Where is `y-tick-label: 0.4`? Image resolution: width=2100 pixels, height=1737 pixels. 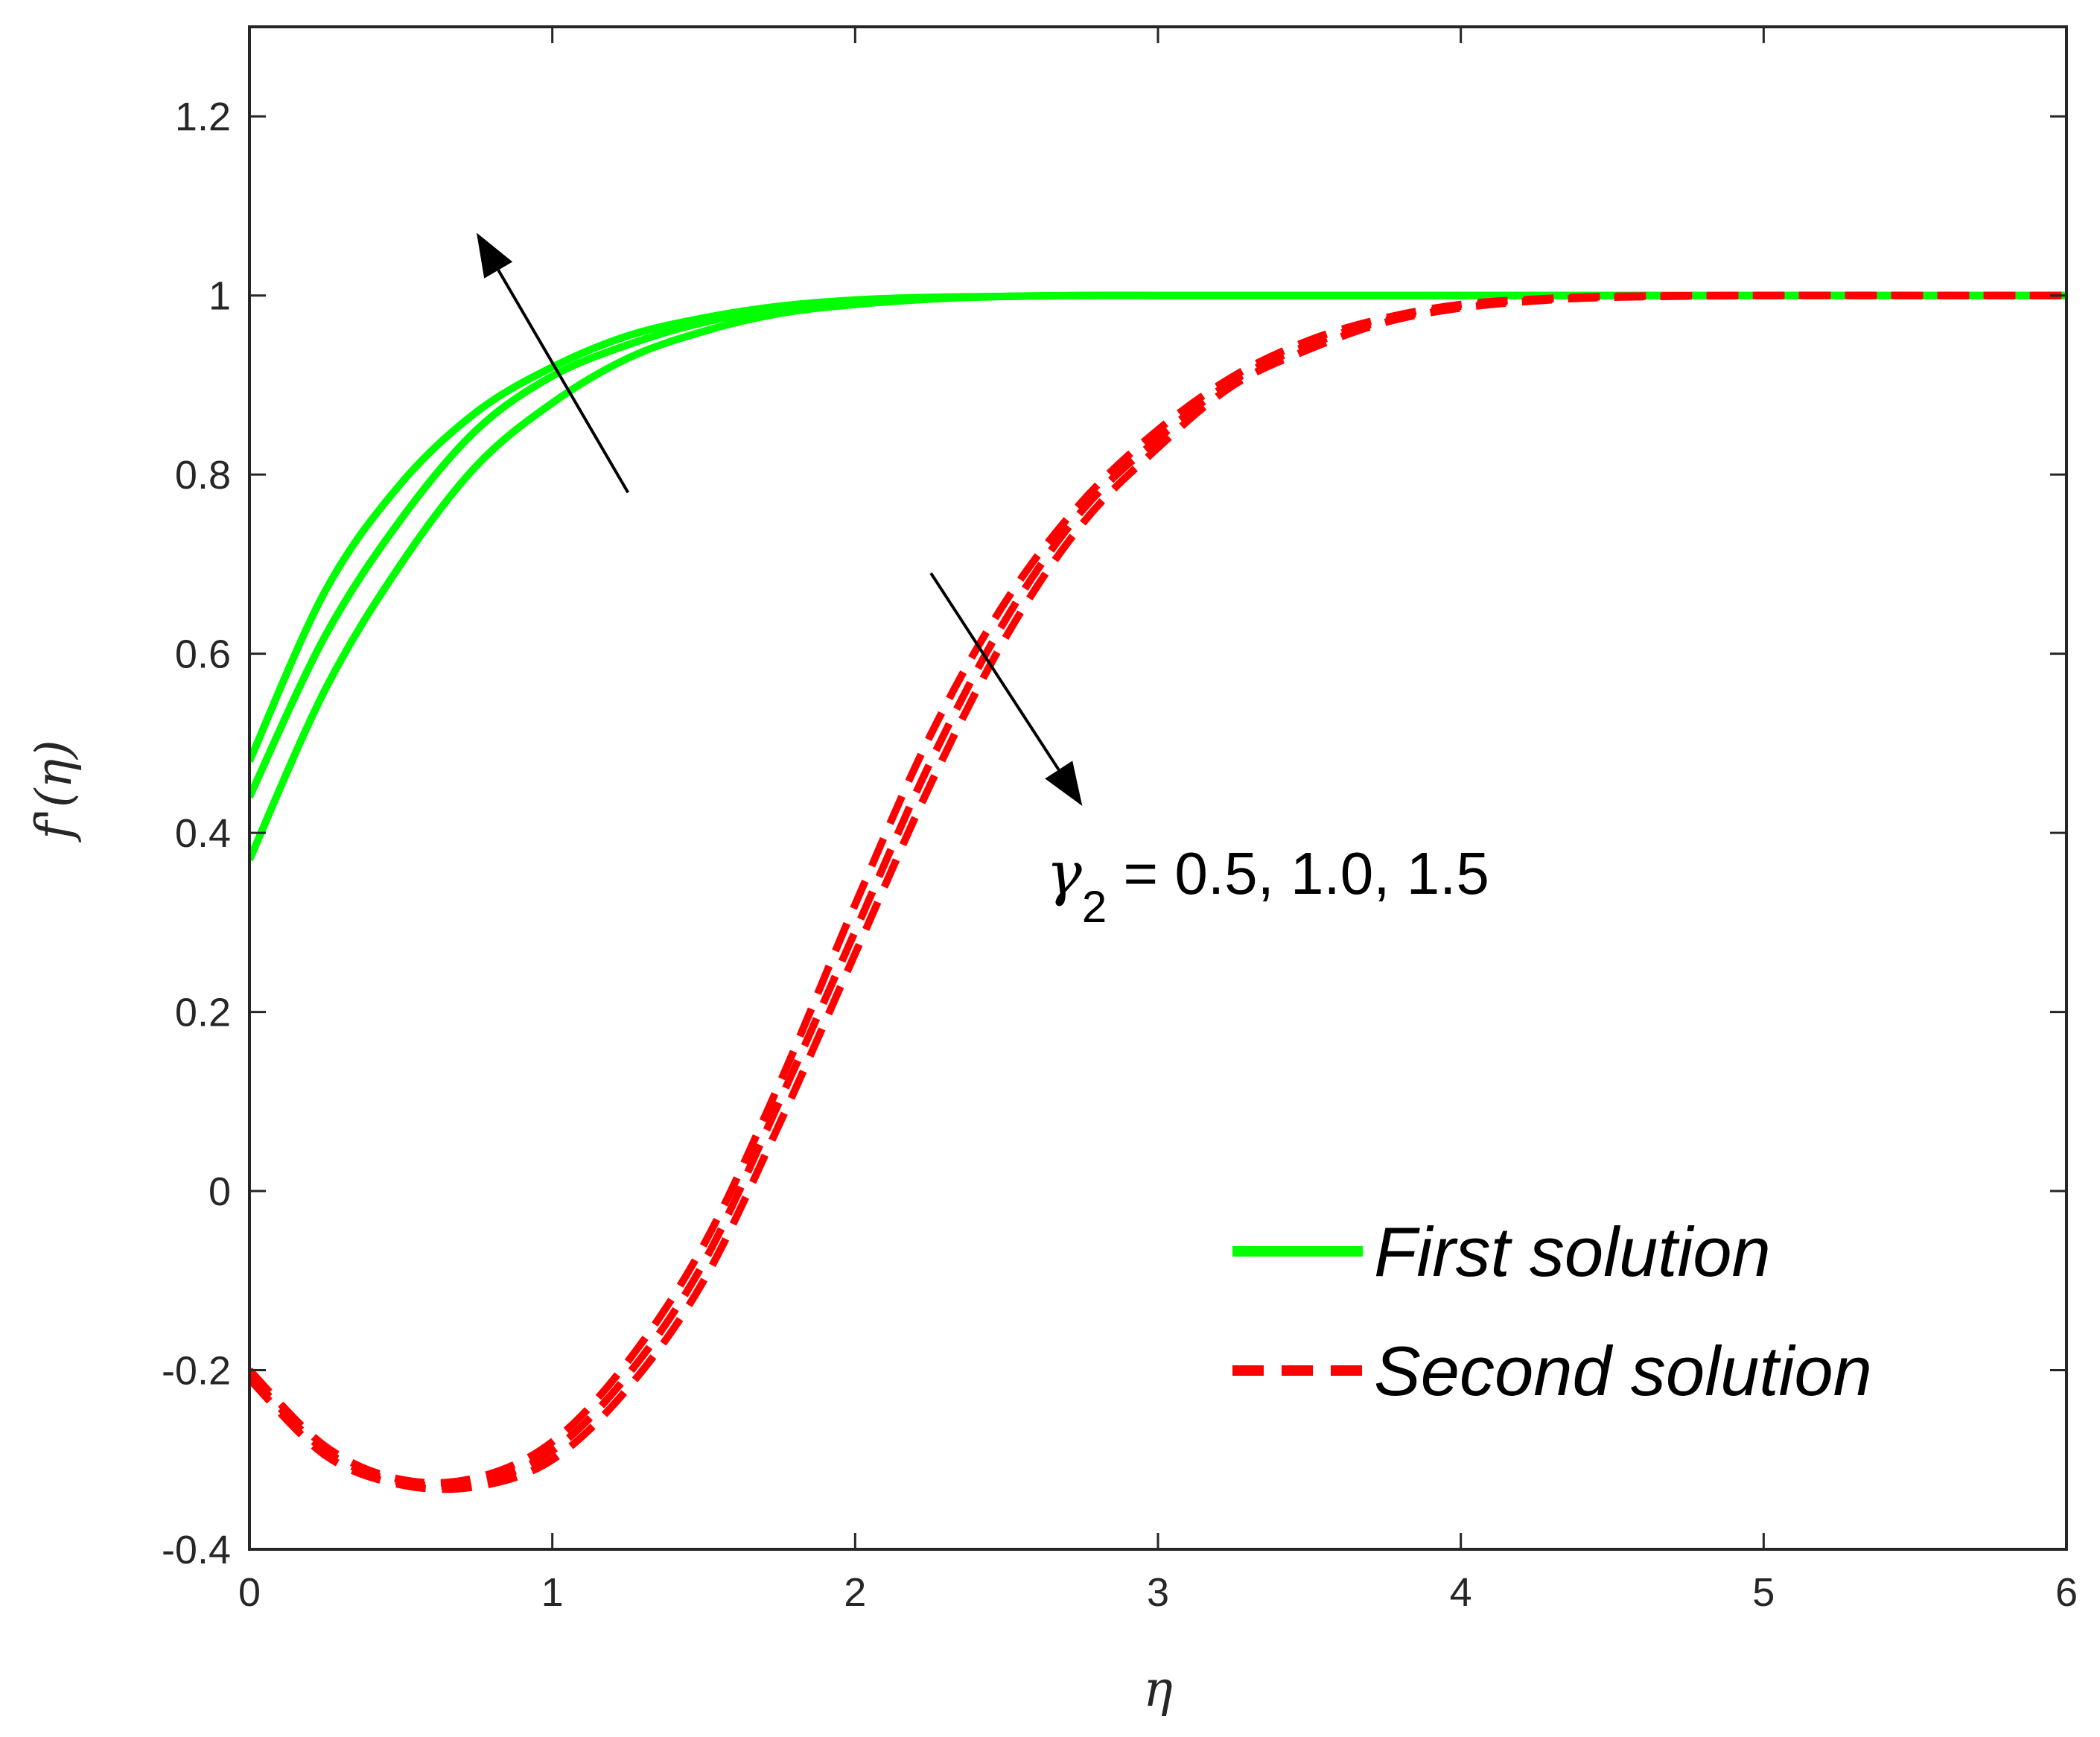 y-tick-label: 0.4 is located at coordinates (203, 833).